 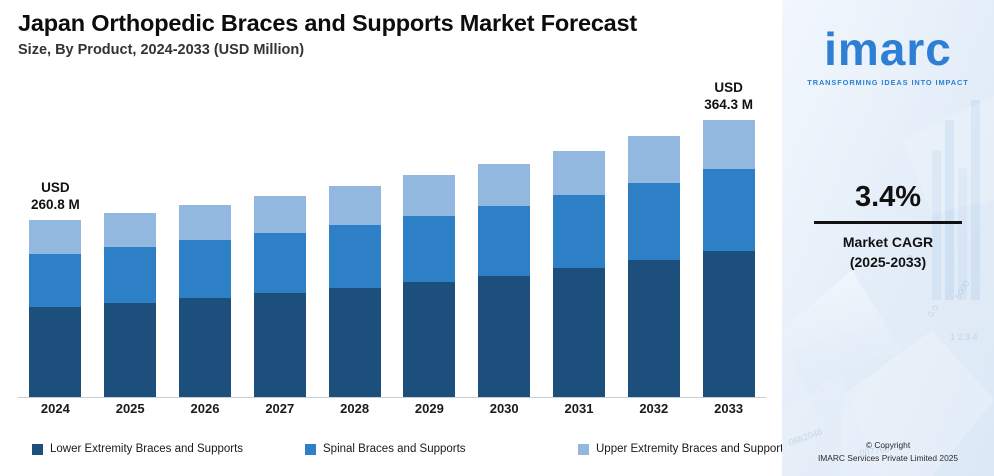 What do you see at coordinates (728, 87) in the screenshot?
I see `end-value-annotation-line1: USD` at bounding box center [728, 87].